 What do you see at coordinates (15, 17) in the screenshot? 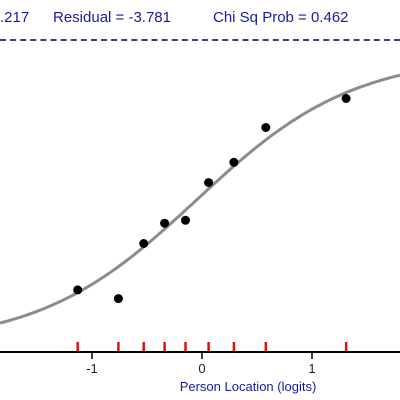
I see `fit-stat-partial: .217` at bounding box center [15, 17].